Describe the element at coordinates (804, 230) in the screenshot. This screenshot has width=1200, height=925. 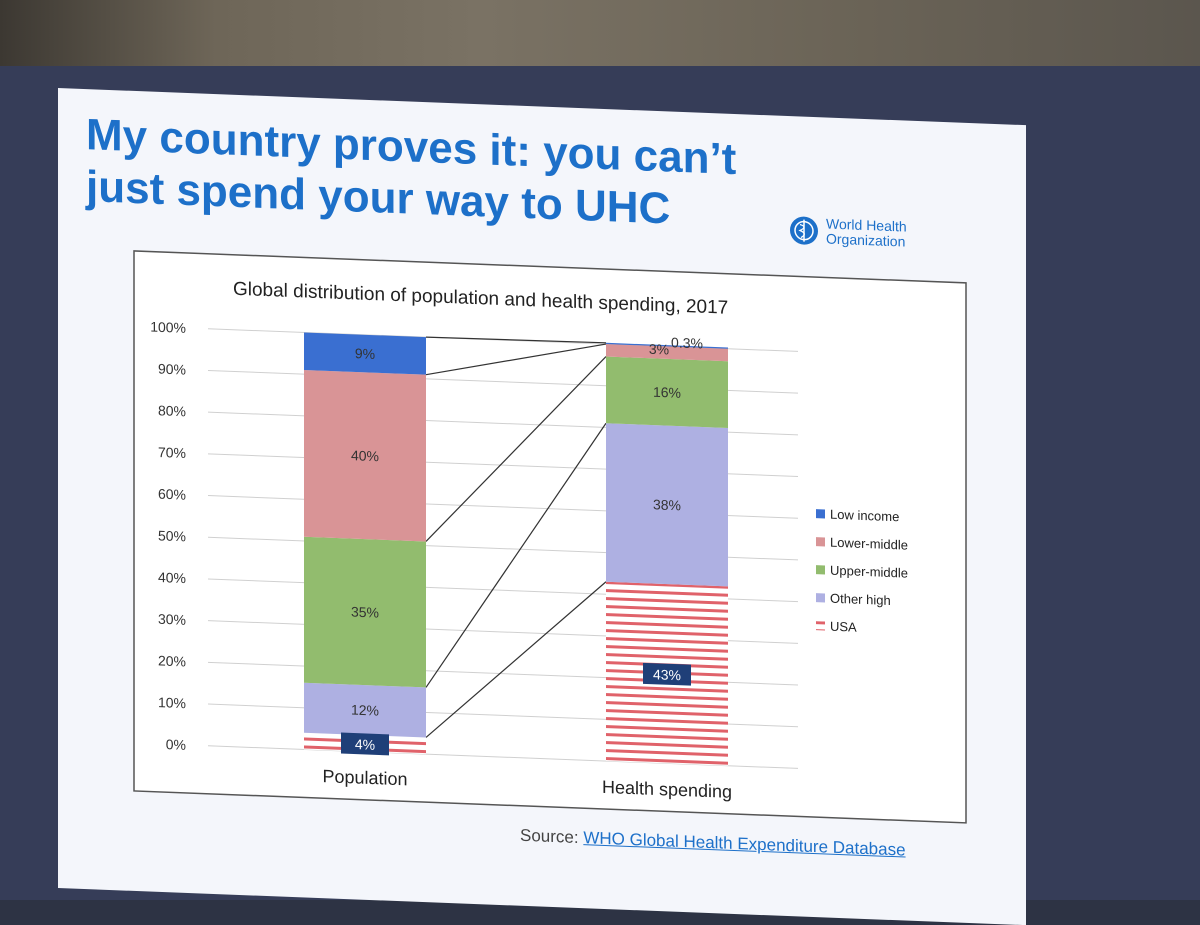
I see `who-emblem-icon` at that location.